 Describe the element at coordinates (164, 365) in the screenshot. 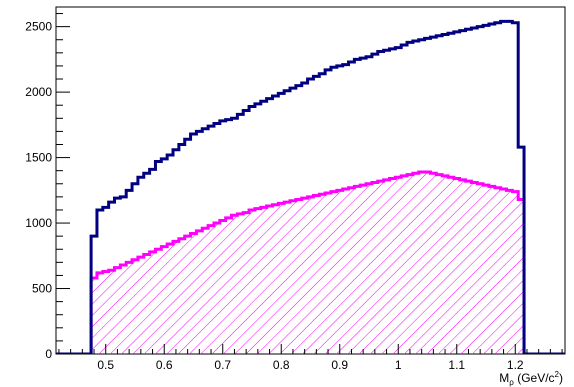

I see `x-tick-label: 0.6` at that location.